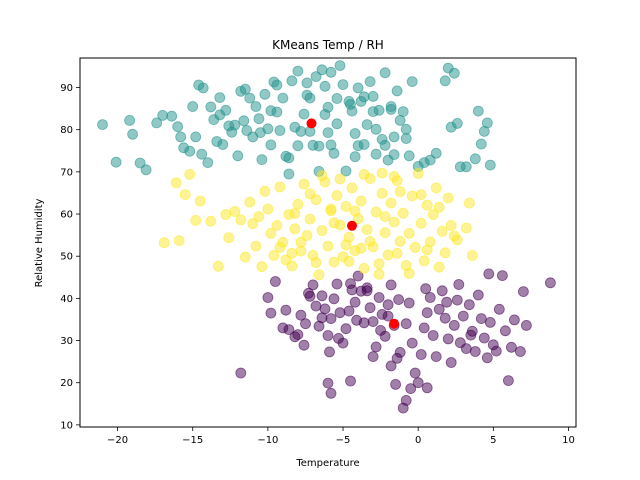  Describe the element at coordinates (343, 440) in the screenshot. I see `x-tick-label: −5` at that location.